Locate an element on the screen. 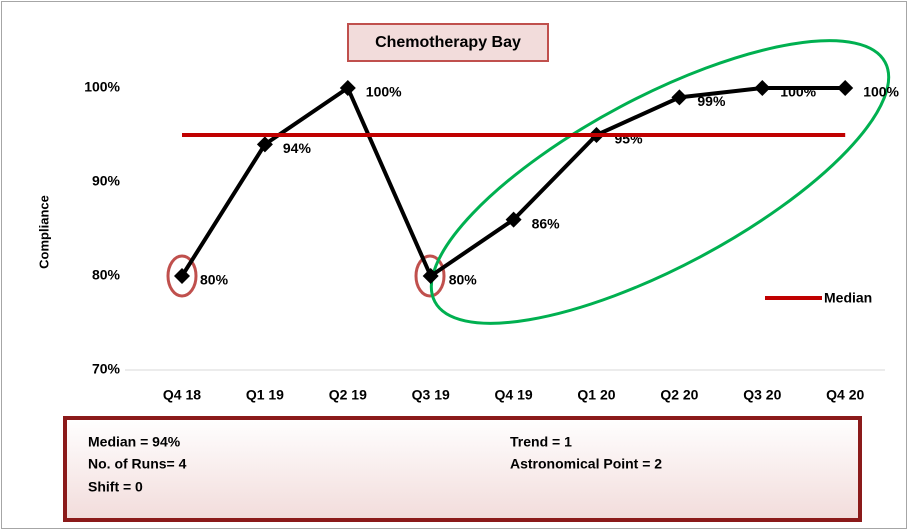 This screenshot has width=908, height=530. x-tick-label: Q4 20 is located at coordinates (845, 395).